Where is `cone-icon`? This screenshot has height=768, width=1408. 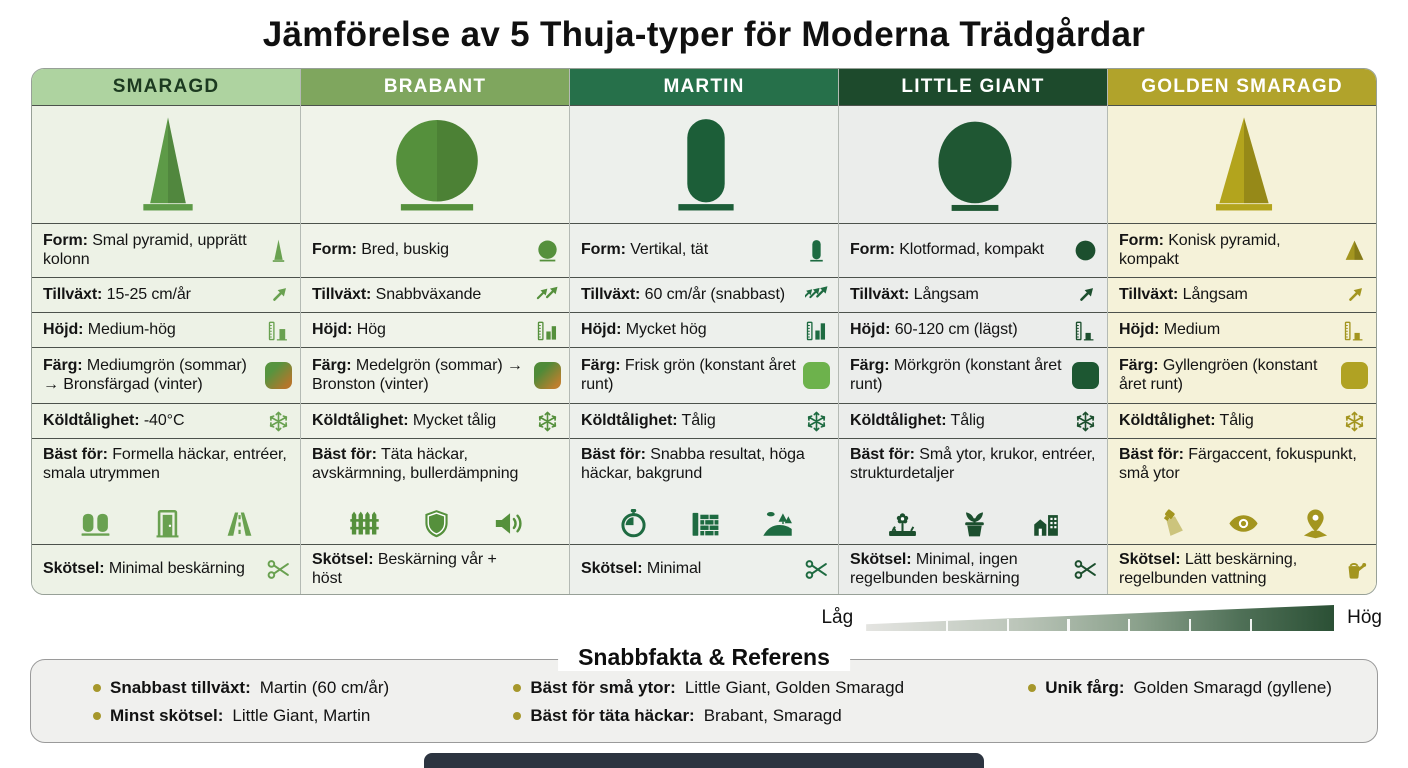 cone-icon is located at coordinates (278, 250).